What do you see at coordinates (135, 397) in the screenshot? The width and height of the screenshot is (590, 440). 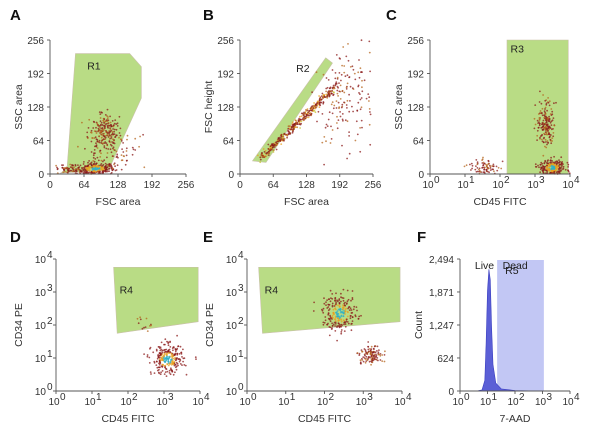 I see `x-tick-exponent: 2` at bounding box center [135, 397].